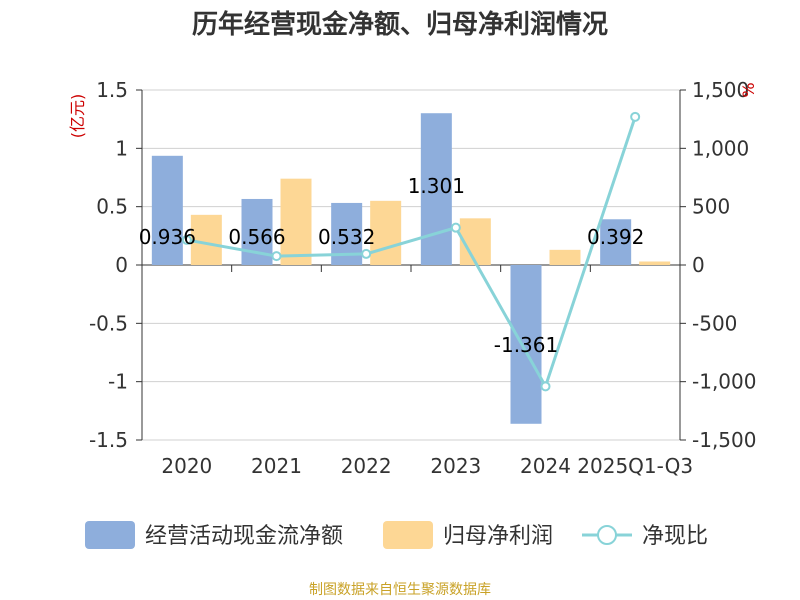  I want to click on left-tick-label: -1, so click(118, 382).